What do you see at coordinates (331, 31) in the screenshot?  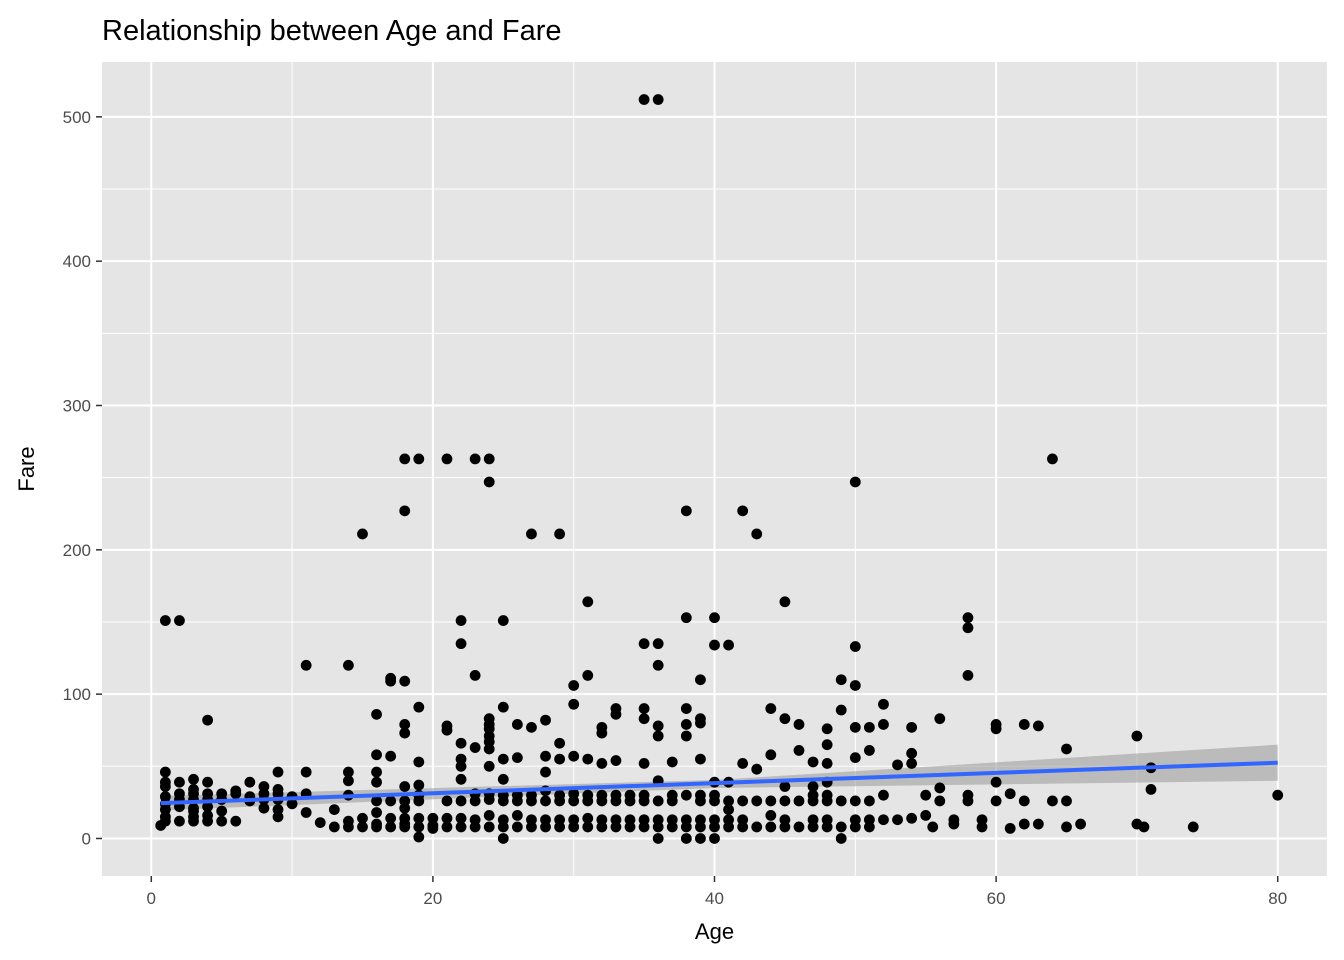 I see `chart-title: Relationship between Age and Fare` at bounding box center [331, 31].